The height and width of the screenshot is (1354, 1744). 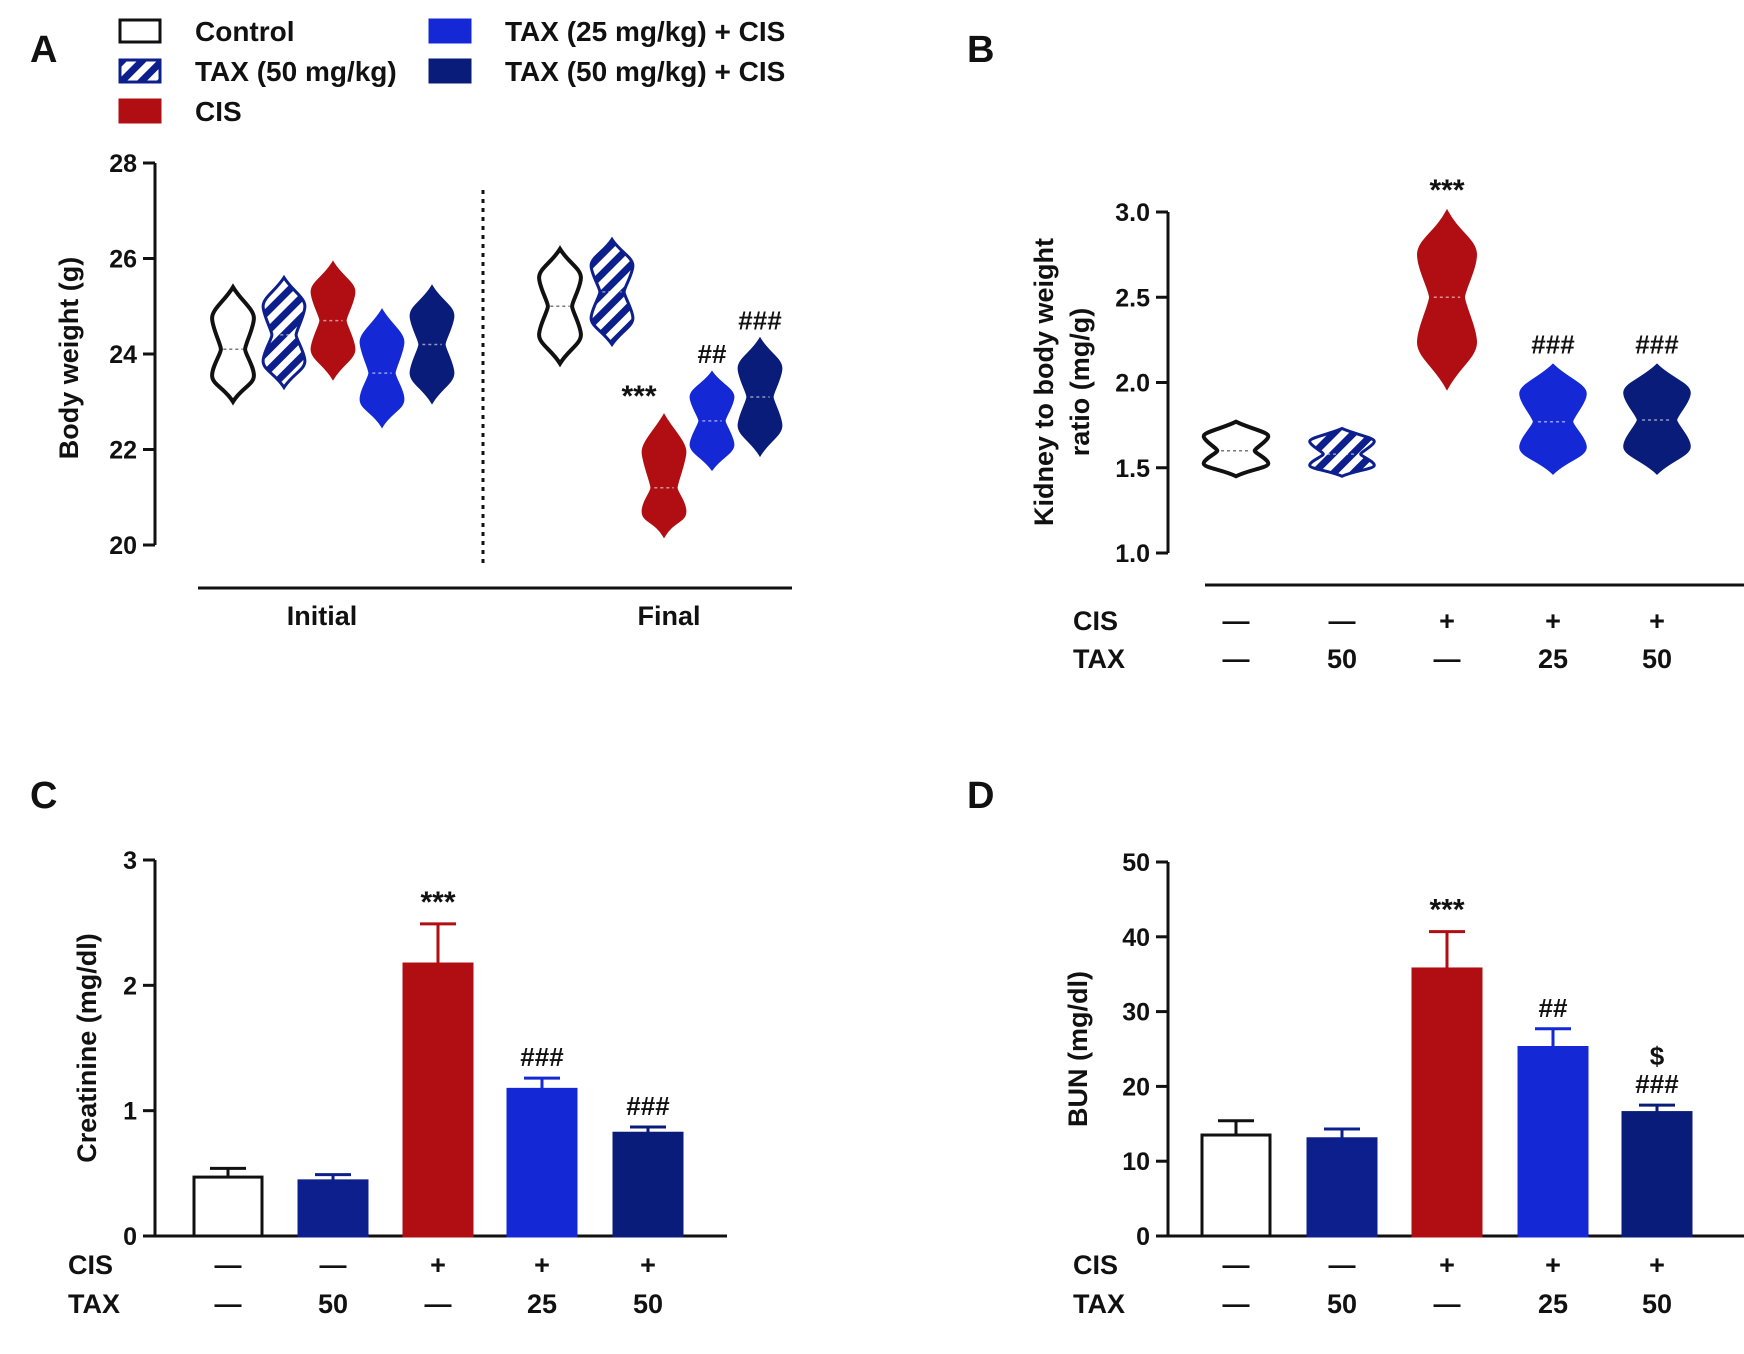 I want to click on 1-y-tick-label: 1.0, so click(x=1132, y=554).